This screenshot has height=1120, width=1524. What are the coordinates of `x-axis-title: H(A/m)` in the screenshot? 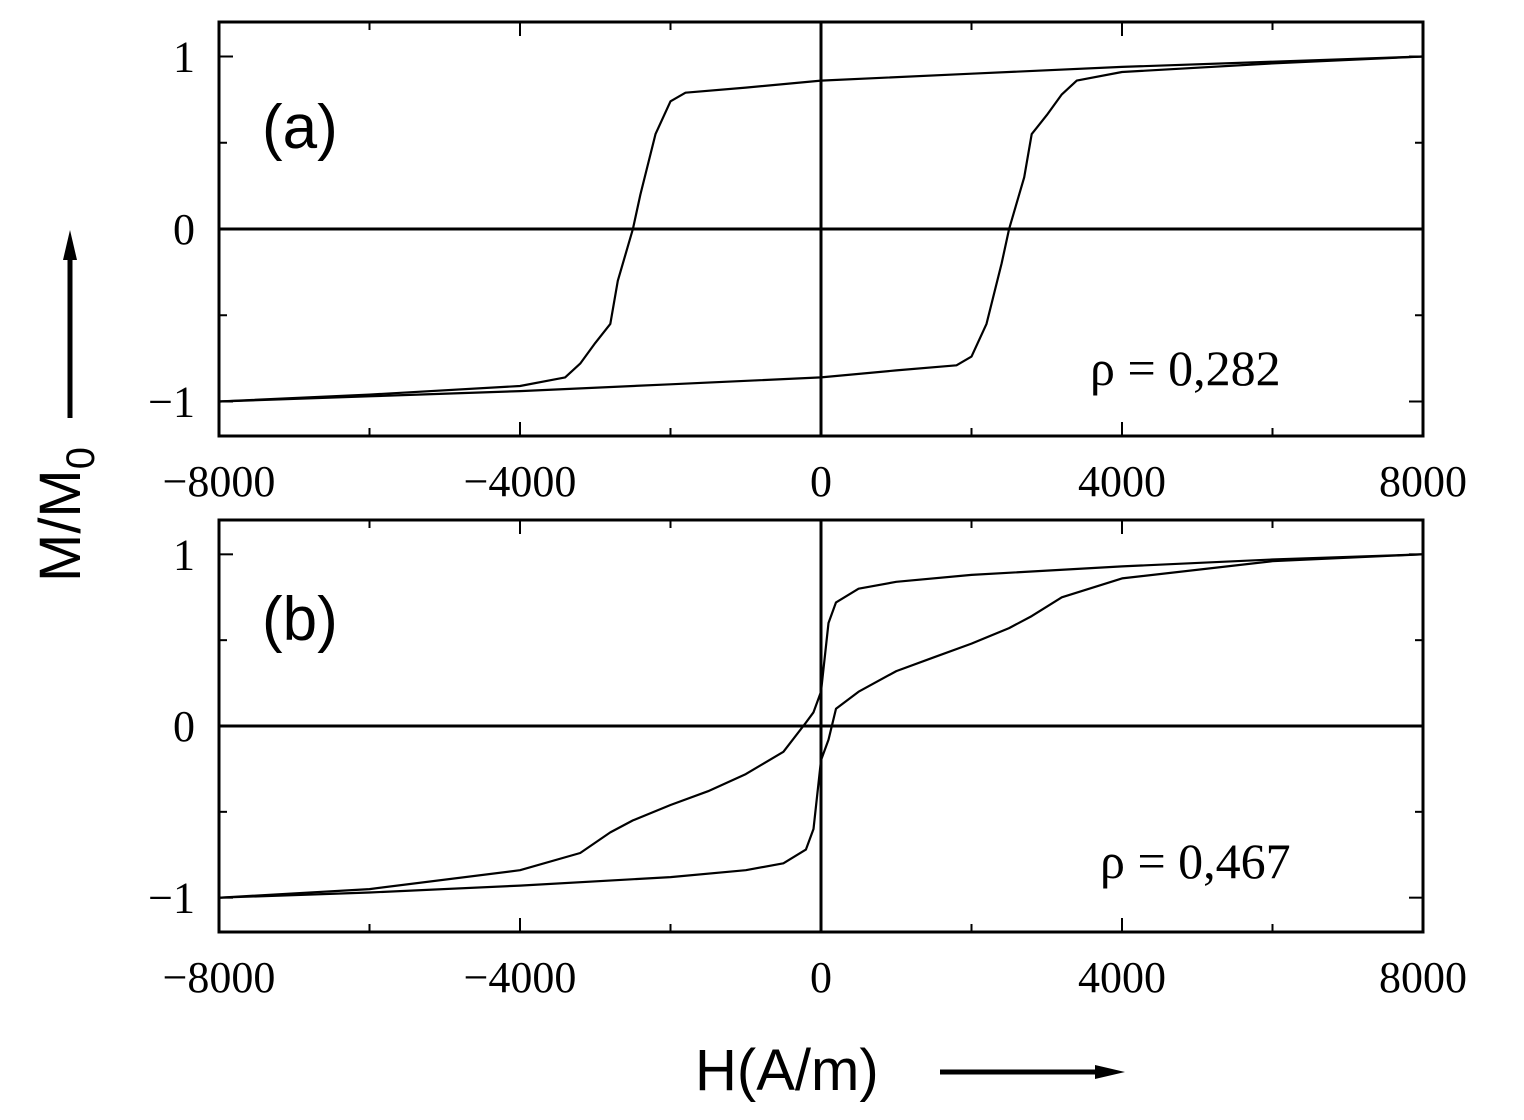 It's located at (910, 1070).